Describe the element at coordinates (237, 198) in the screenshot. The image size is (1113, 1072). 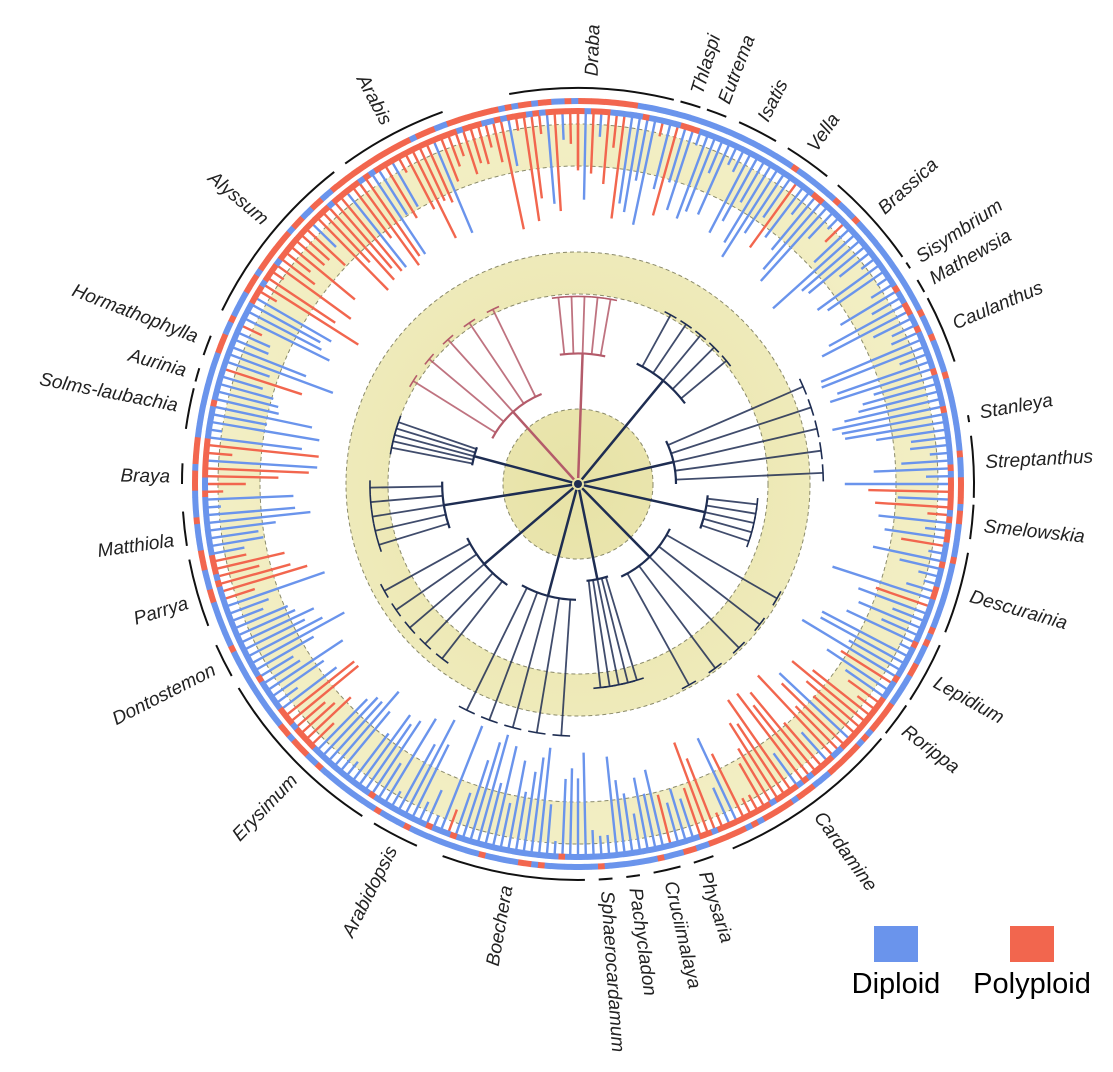
I see `genus-label: Alyssum` at that location.